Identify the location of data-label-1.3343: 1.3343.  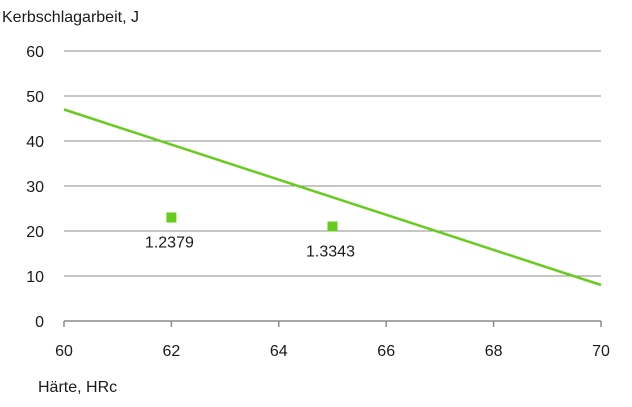
(330, 252).